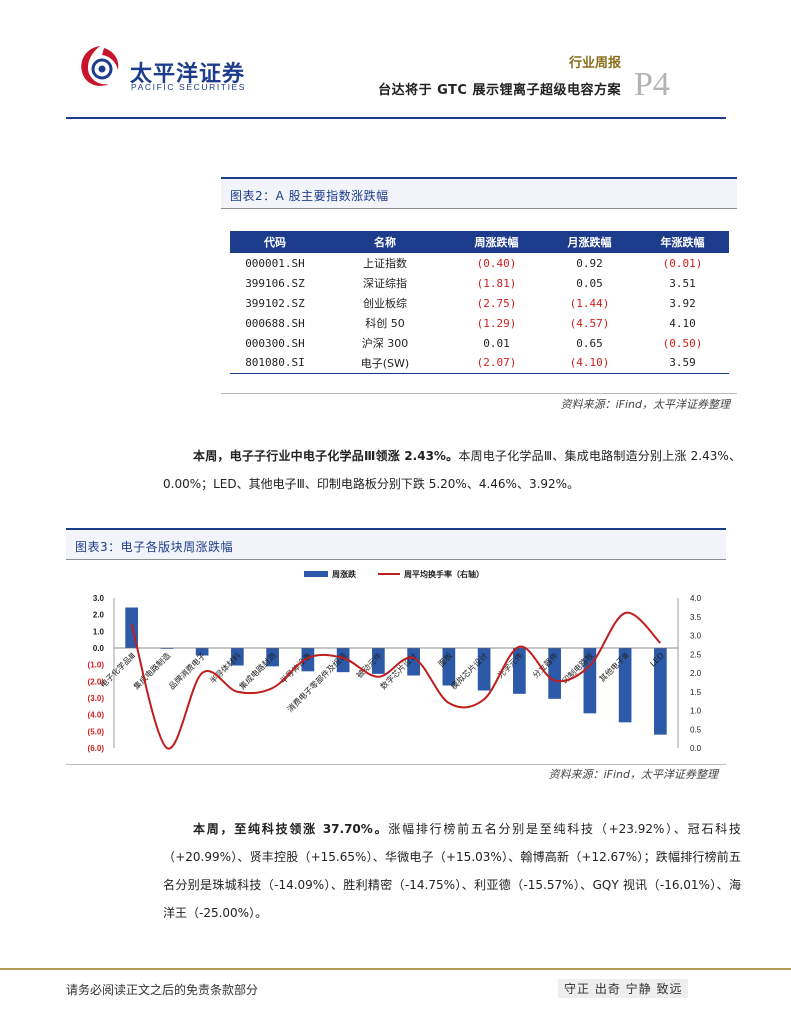 The height and width of the screenshot is (1024, 791). I want to click on header-divider, so click(396, 118).